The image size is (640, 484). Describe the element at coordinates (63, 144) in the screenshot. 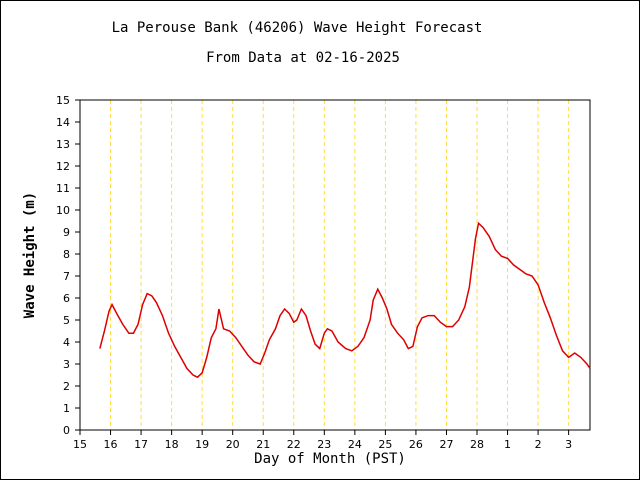

I see `y-tick-label: 13` at that location.